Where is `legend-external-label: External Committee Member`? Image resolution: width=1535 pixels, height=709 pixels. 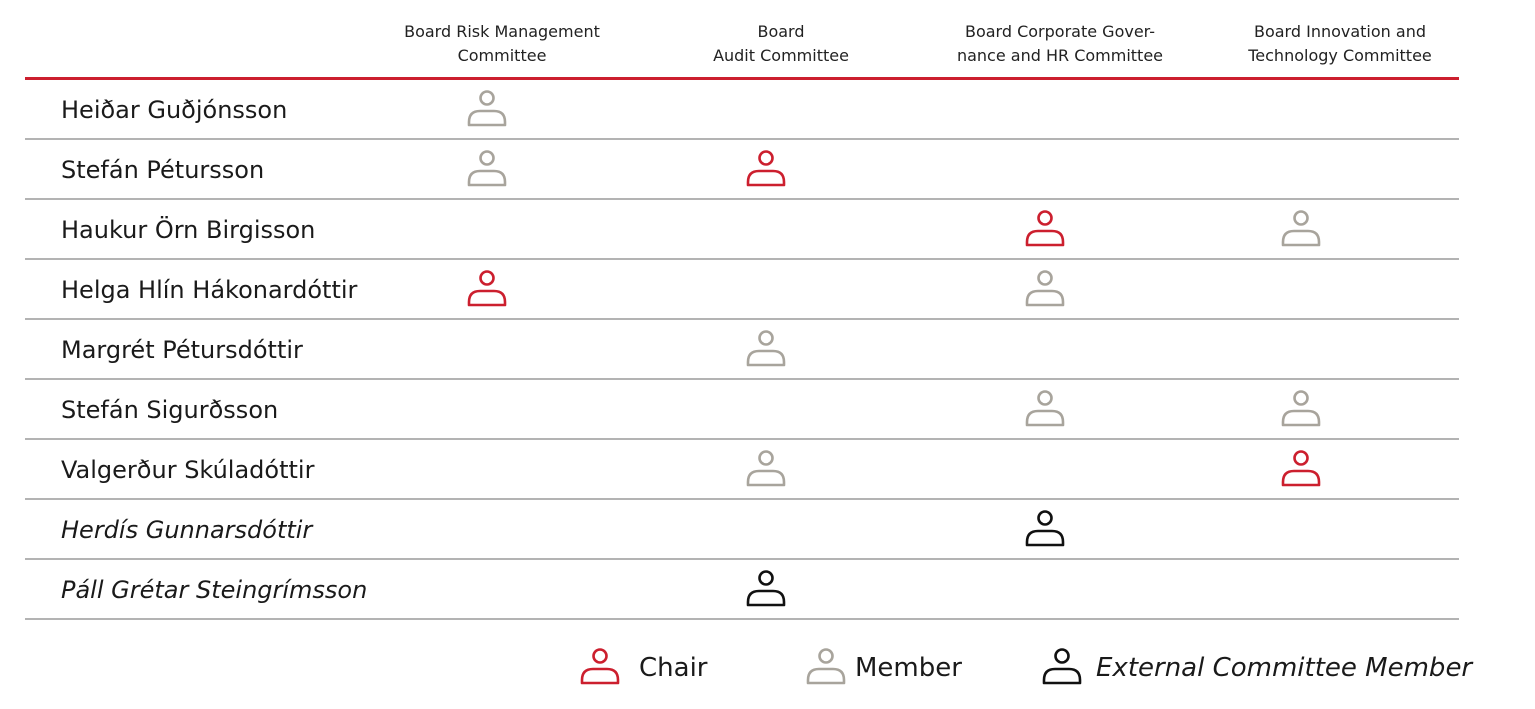
legend-external-label: External Committee Member is located at coordinates (1284, 668).